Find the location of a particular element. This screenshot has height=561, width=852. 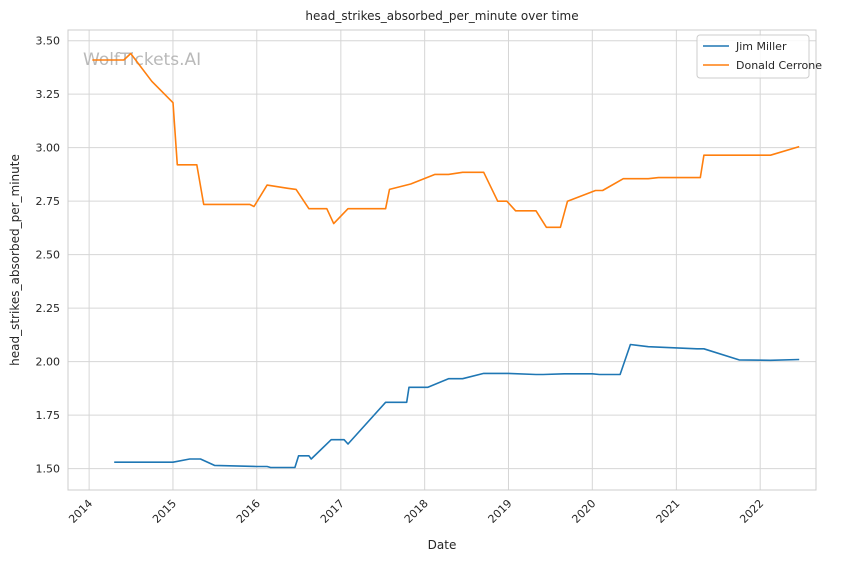

y-tick-label: 1.75 is located at coordinates (48, 415).